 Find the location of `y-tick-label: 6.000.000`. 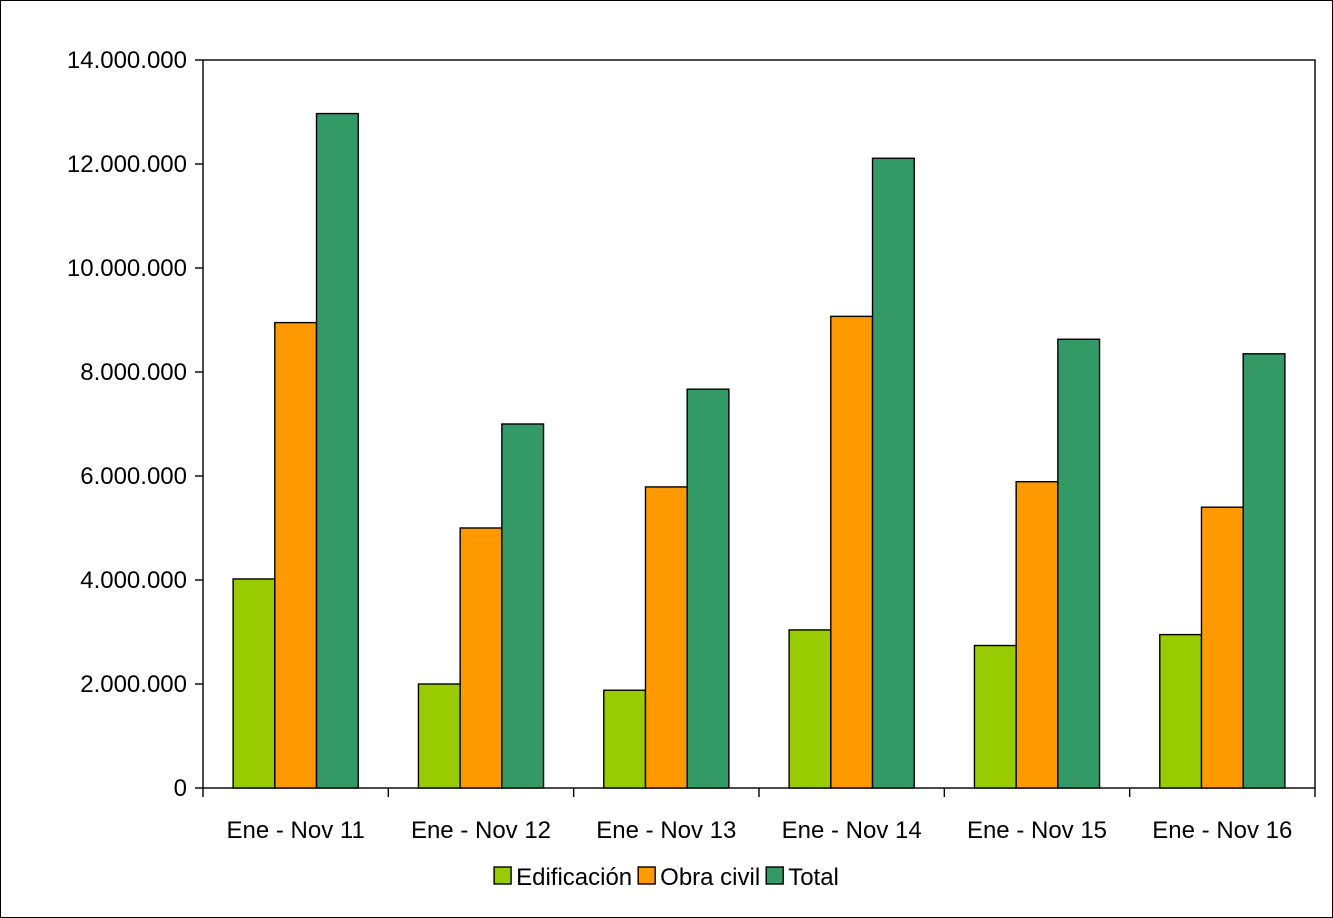

y-tick-label: 6.000.000 is located at coordinates (133, 476).